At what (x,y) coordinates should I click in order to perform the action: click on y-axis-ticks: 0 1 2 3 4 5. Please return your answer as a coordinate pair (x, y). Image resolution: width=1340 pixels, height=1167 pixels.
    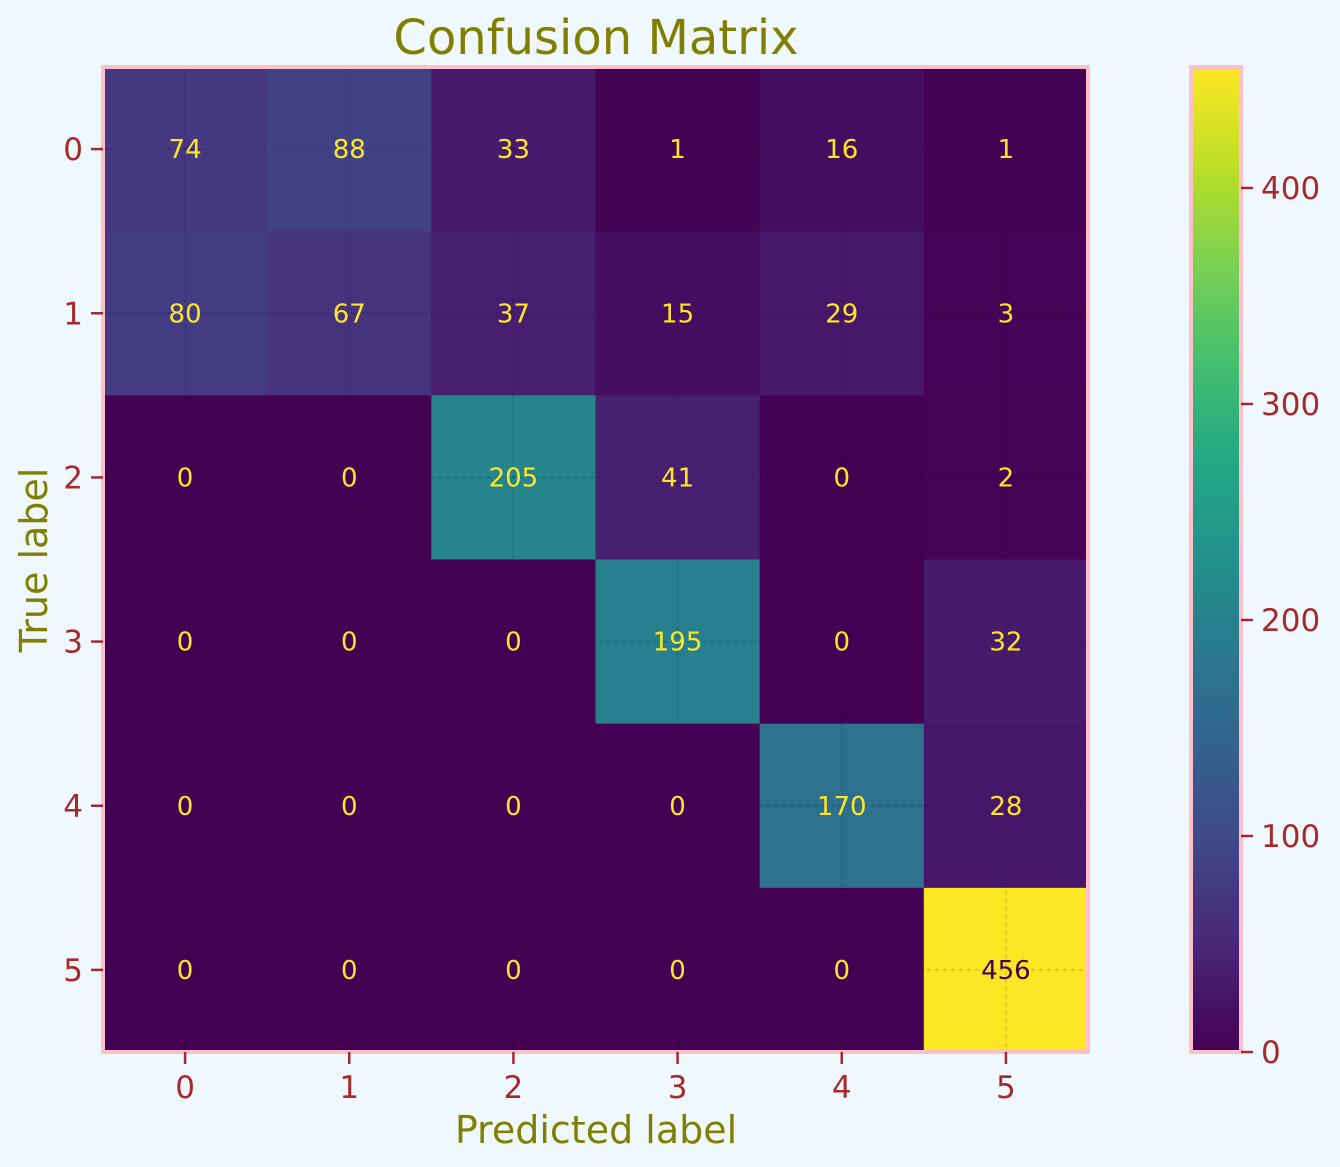
    Looking at the image, I should click on (83, 560).